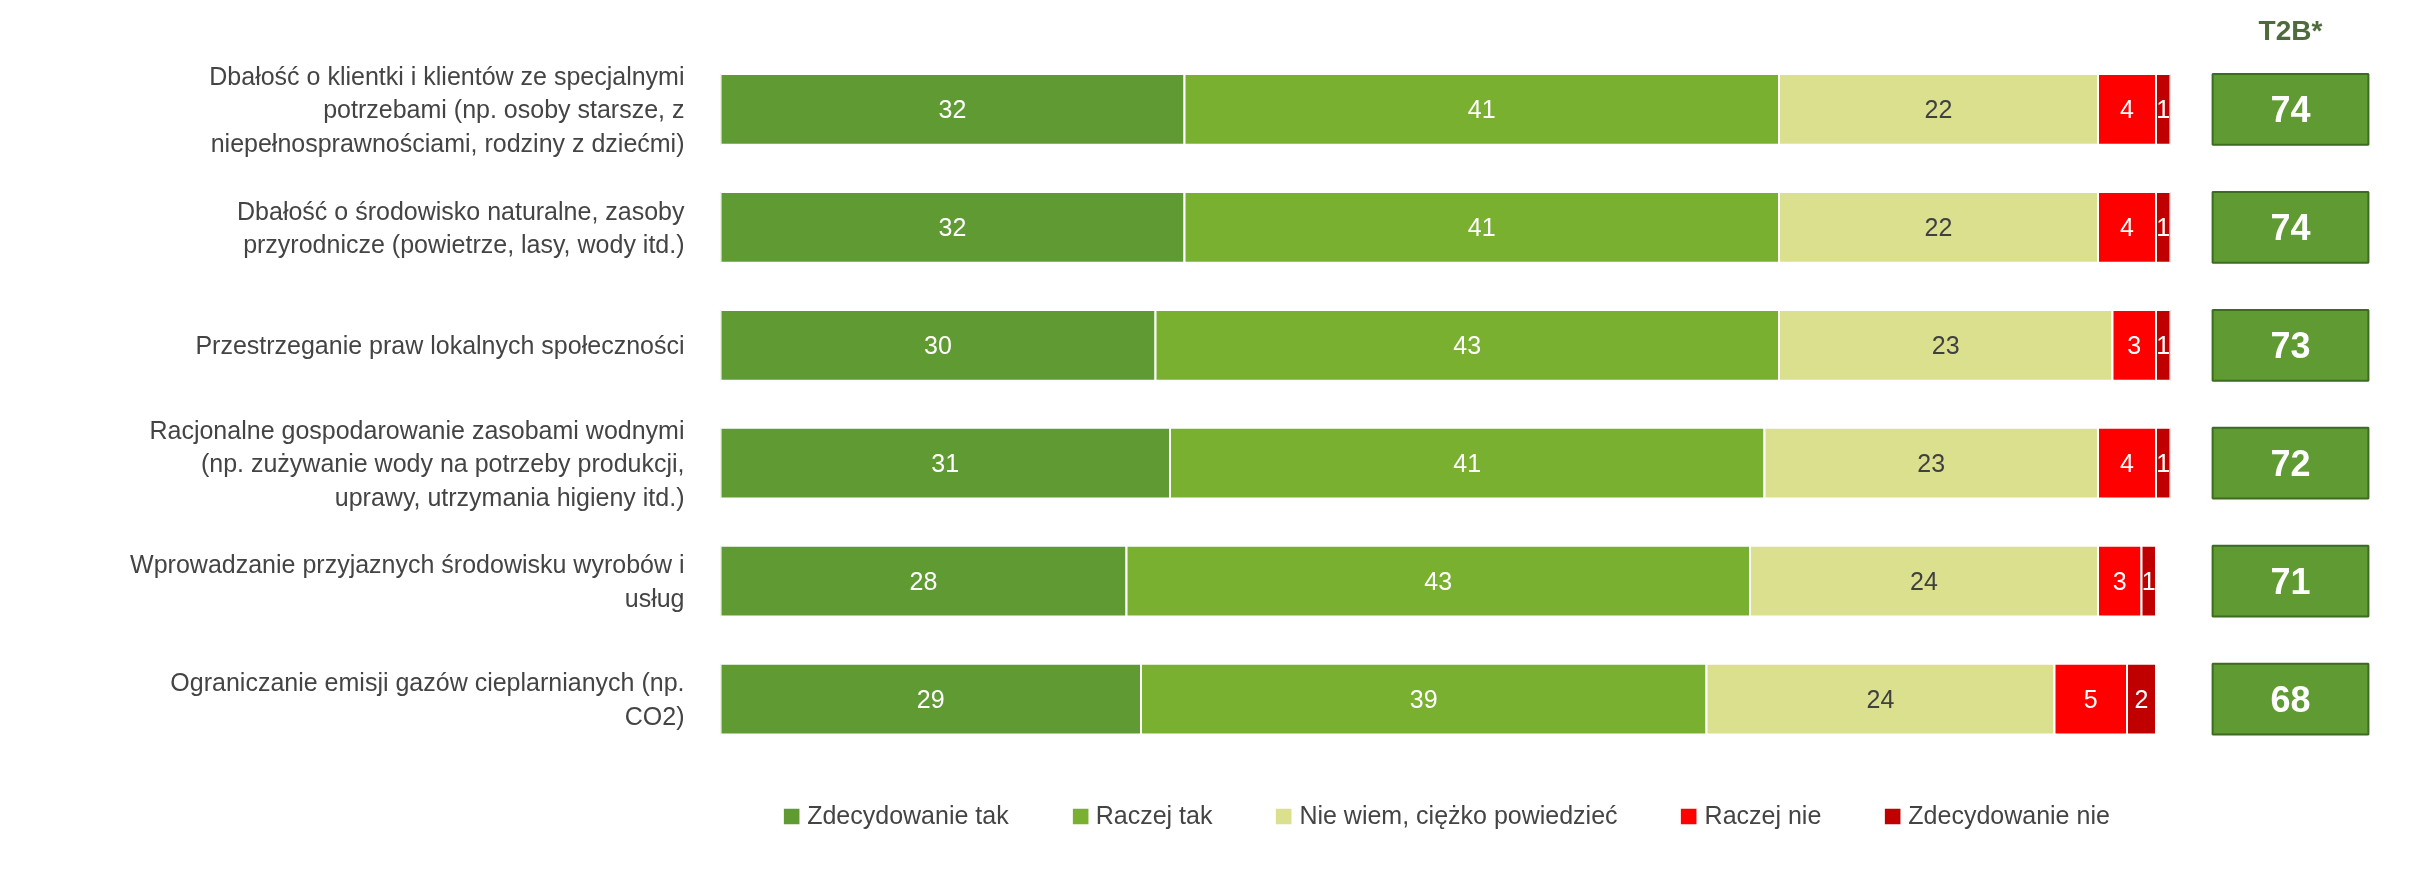  Describe the element at coordinates (908, 815) in the screenshot. I see `legend-label: Zdecydowanie tak` at that location.